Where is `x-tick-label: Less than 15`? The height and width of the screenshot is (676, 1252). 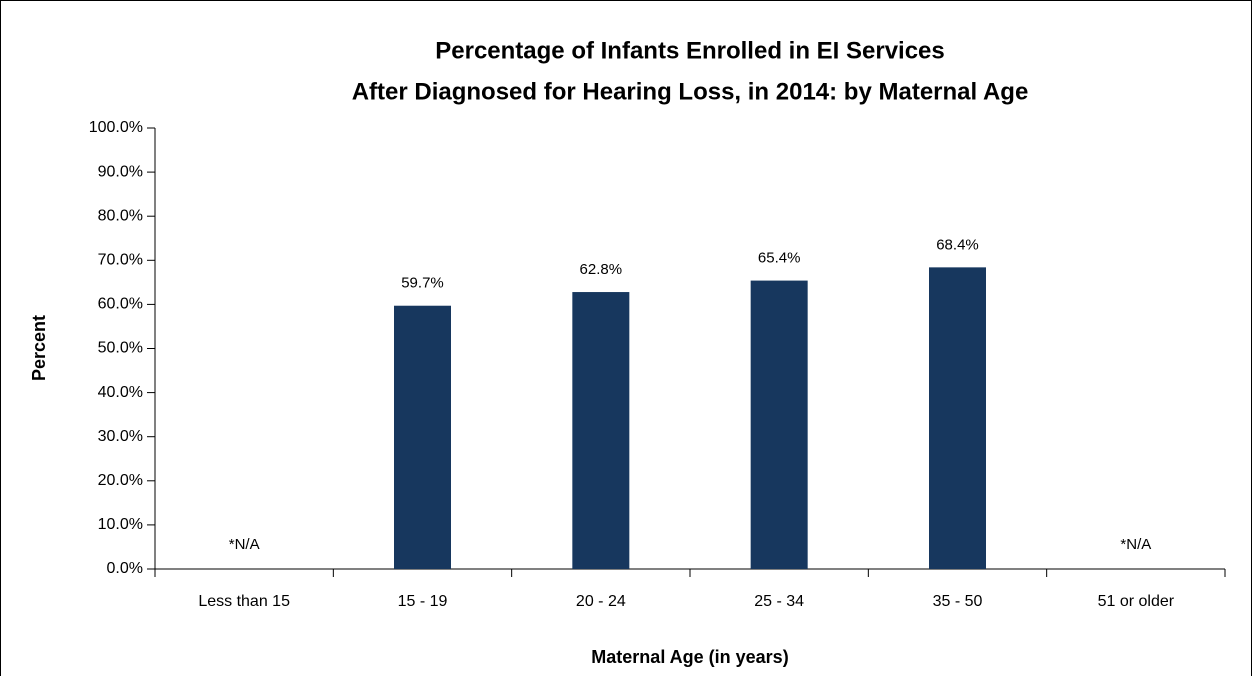
x-tick-label: Less than 15 is located at coordinates (244, 601).